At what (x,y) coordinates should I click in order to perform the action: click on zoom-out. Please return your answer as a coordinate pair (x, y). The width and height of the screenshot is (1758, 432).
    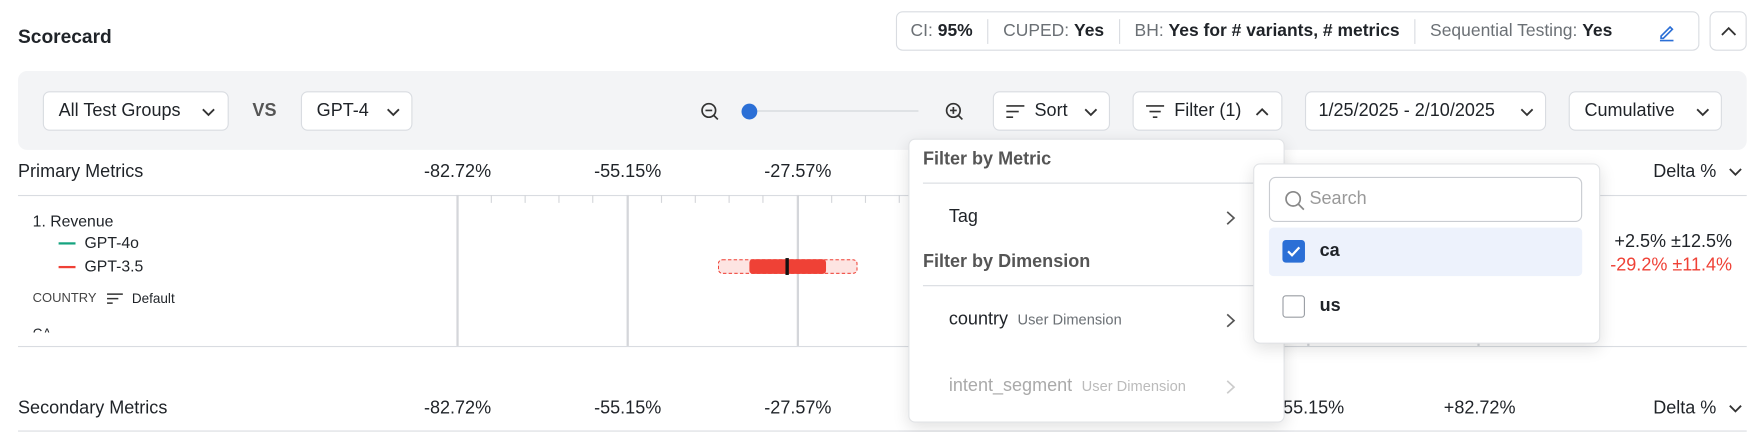
    Looking at the image, I should click on (710, 111).